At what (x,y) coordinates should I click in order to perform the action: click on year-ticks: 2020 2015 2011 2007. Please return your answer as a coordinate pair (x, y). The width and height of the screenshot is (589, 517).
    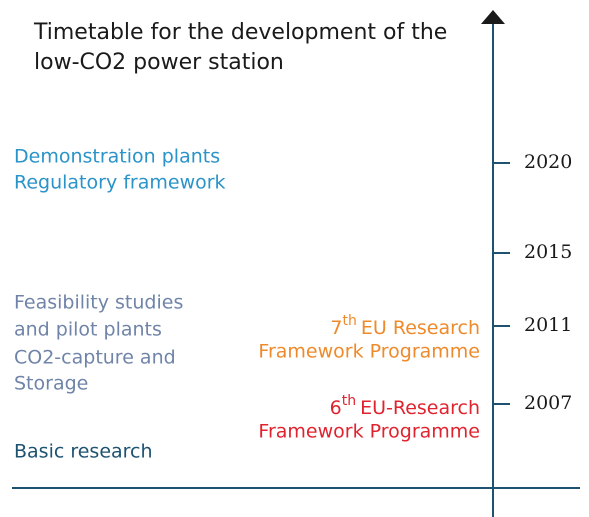
    Looking at the image, I should click on (532, 282).